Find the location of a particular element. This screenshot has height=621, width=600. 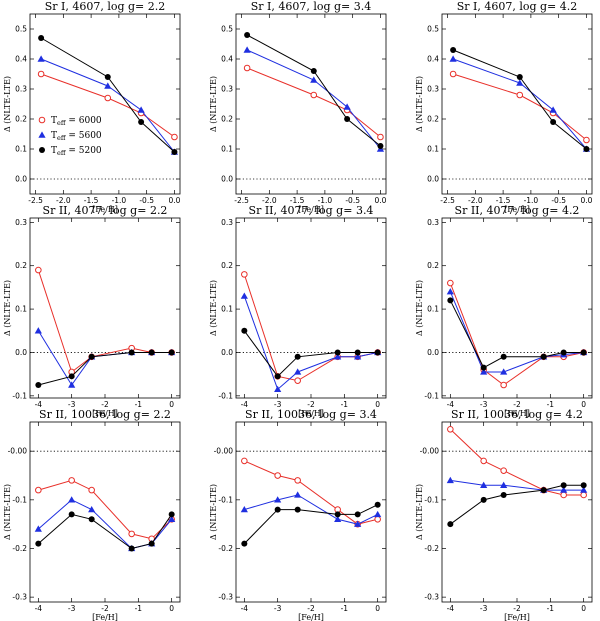

chart-title: Sr II, 4077, log g= 3.4 is located at coordinates (311, 210).